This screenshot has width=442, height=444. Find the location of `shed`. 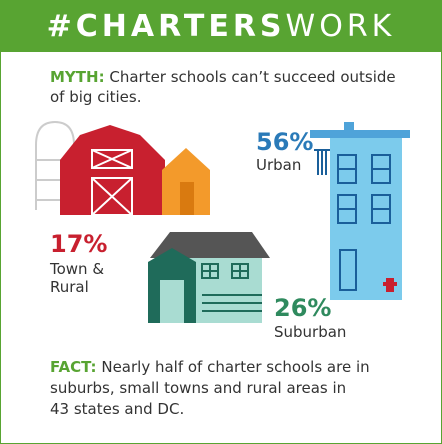

shed is located at coordinates (186, 181).